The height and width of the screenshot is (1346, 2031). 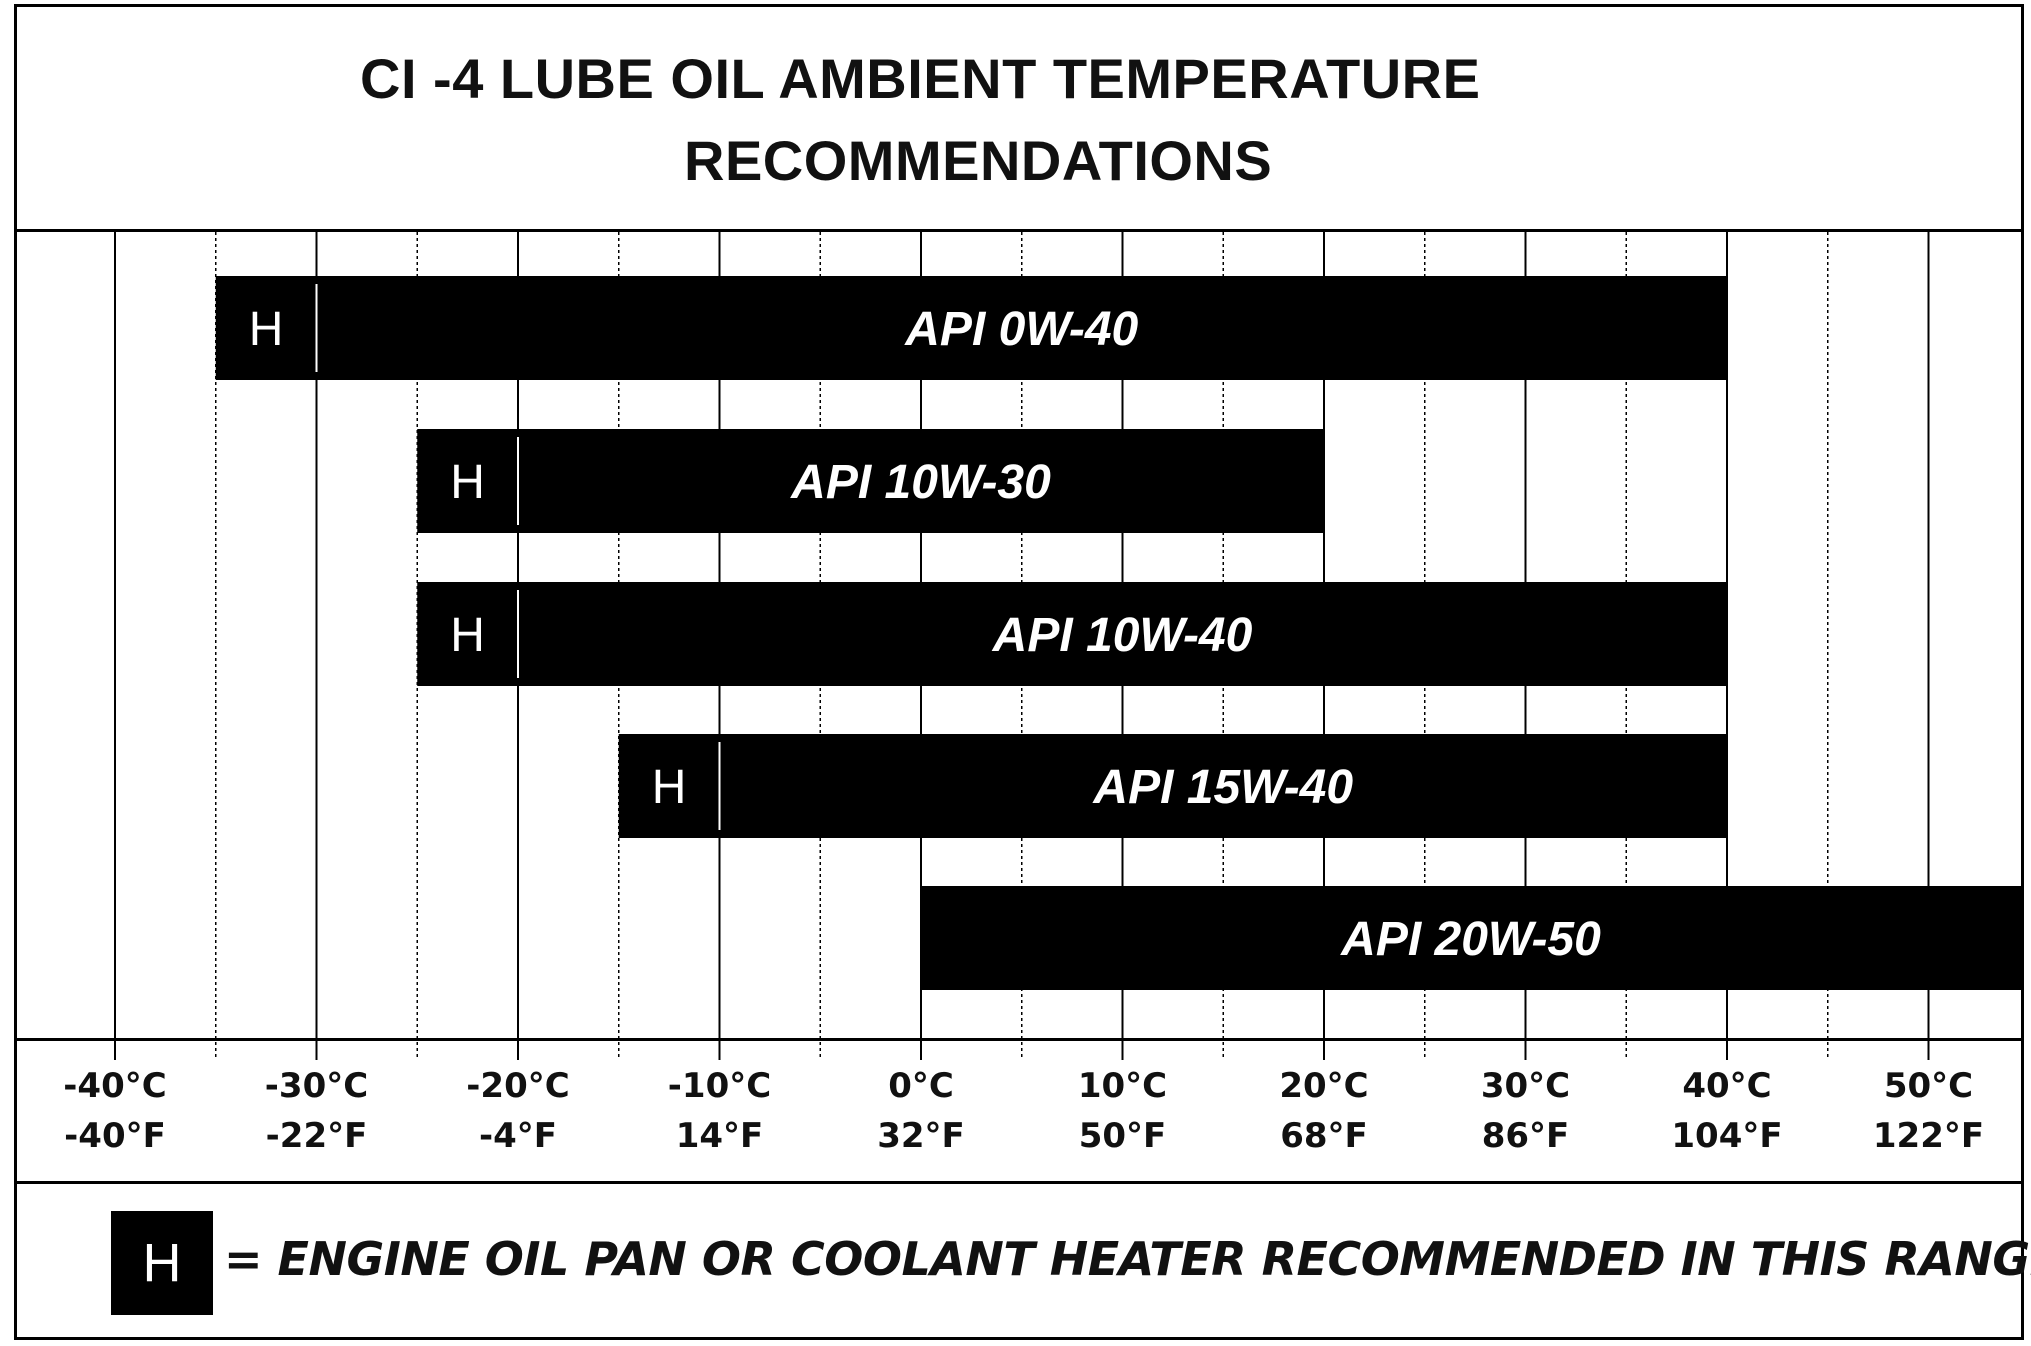 I want to click on tick-label-celsius: -10°C, so click(x=719, y=1086).